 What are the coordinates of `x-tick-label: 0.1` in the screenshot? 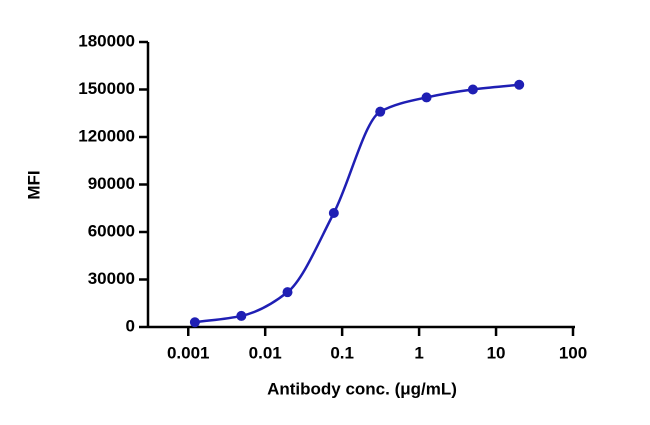 It's located at (342, 352).